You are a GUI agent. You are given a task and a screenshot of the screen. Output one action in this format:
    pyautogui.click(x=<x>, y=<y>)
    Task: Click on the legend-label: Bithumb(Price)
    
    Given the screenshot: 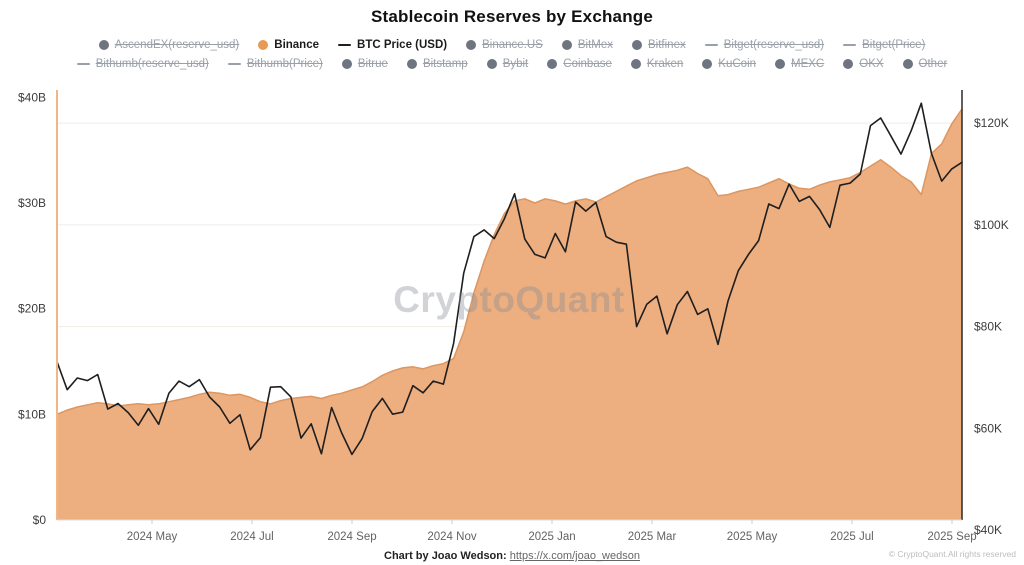 What is the action you would take?
    pyautogui.click(x=284, y=63)
    